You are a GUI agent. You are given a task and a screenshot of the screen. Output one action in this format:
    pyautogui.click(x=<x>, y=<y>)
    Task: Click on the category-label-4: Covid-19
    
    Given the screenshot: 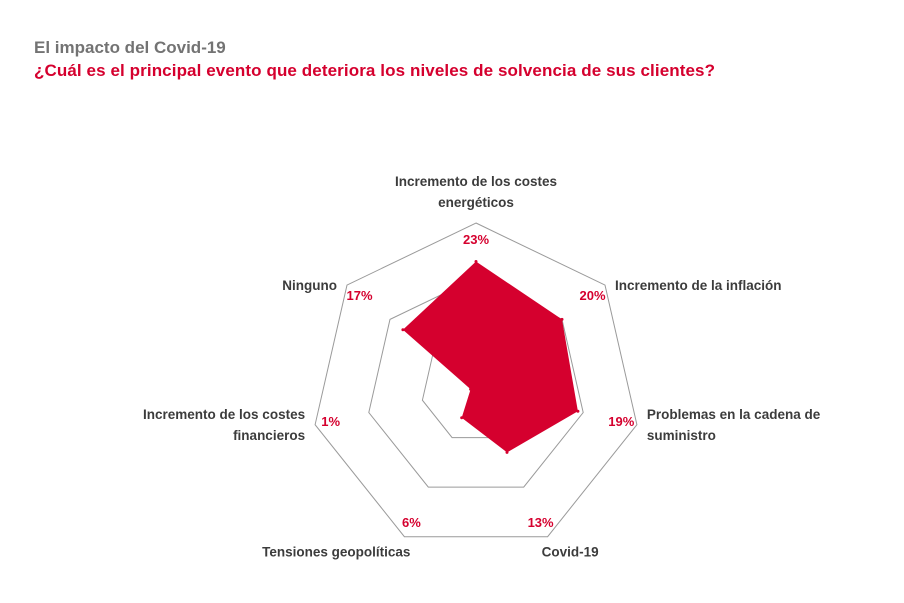 What is the action you would take?
    pyautogui.click(x=570, y=552)
    